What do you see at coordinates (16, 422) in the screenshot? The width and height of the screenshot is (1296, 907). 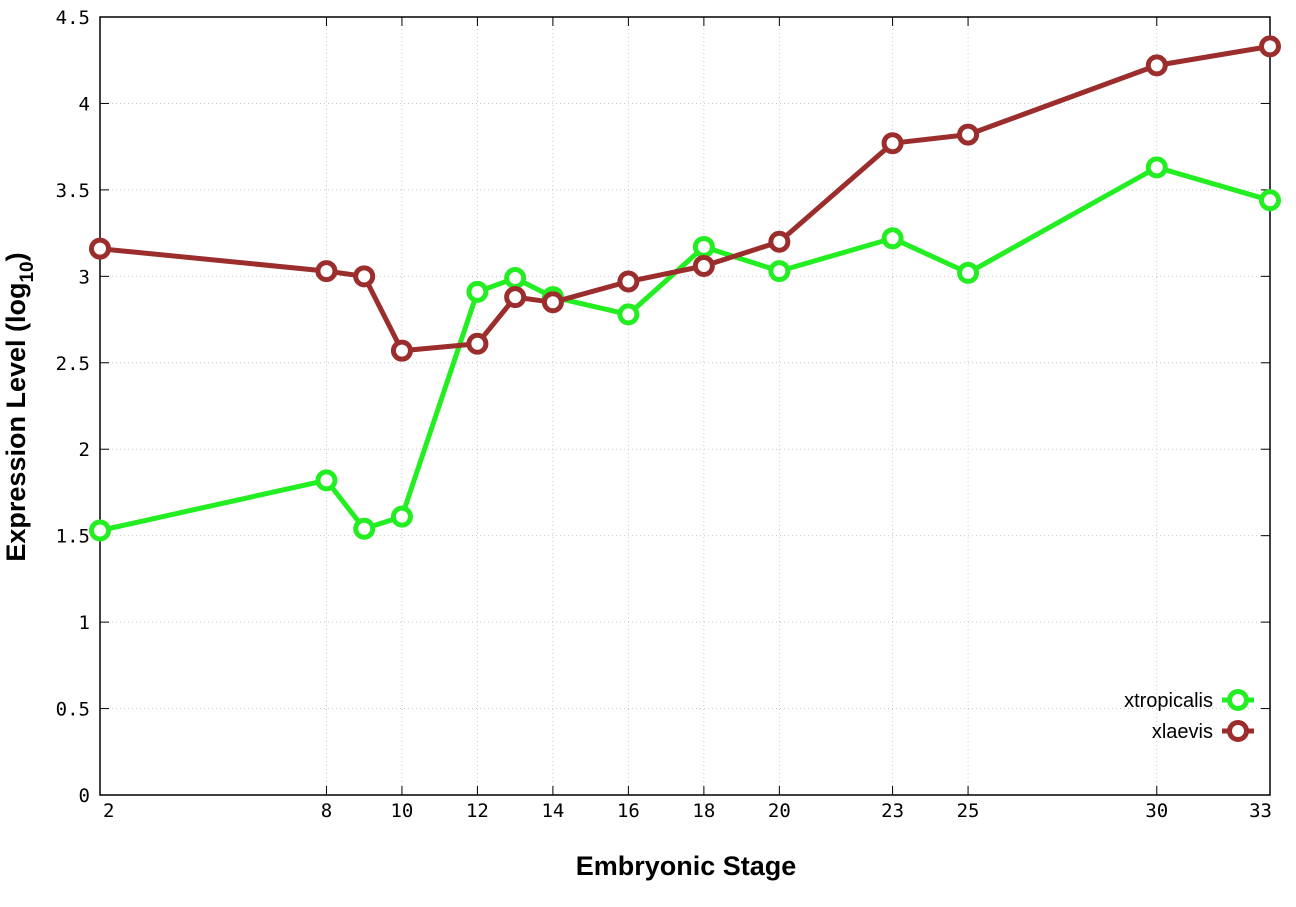 I see `y-axis-title-main: Expression Level (log` at bounding box center [16, 422].